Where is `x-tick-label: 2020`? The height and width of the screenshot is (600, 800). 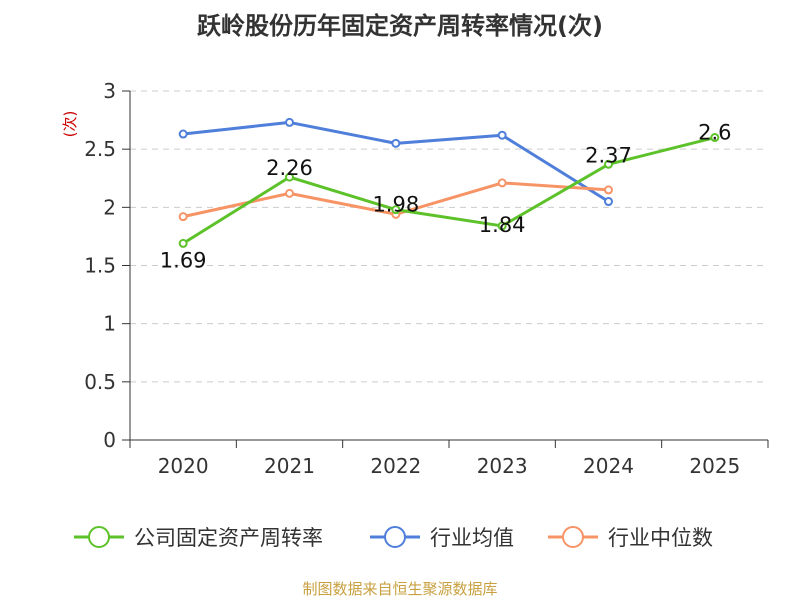
x-tick-label: 2020 is located at coordinates (183, 466).